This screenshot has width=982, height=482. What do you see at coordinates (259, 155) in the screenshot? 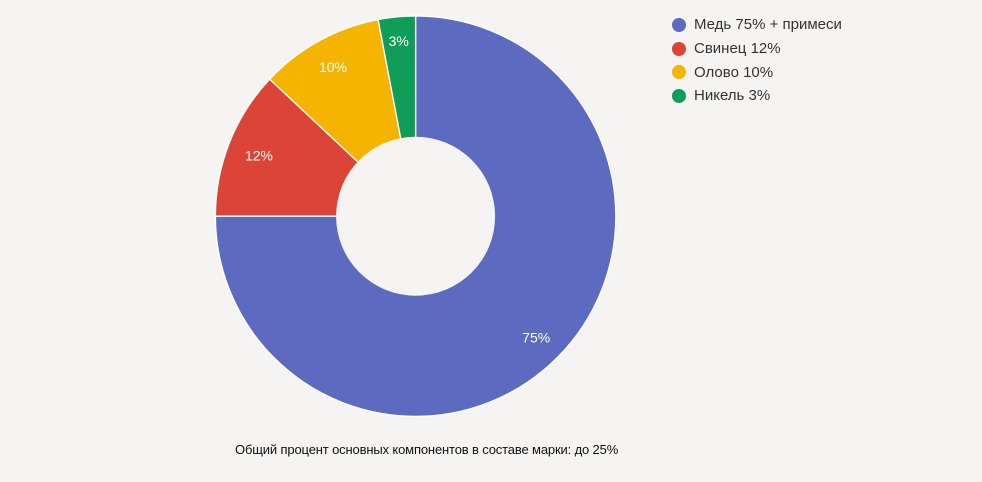
I see `svg-text: 12%` at bounding box center [259, 155].